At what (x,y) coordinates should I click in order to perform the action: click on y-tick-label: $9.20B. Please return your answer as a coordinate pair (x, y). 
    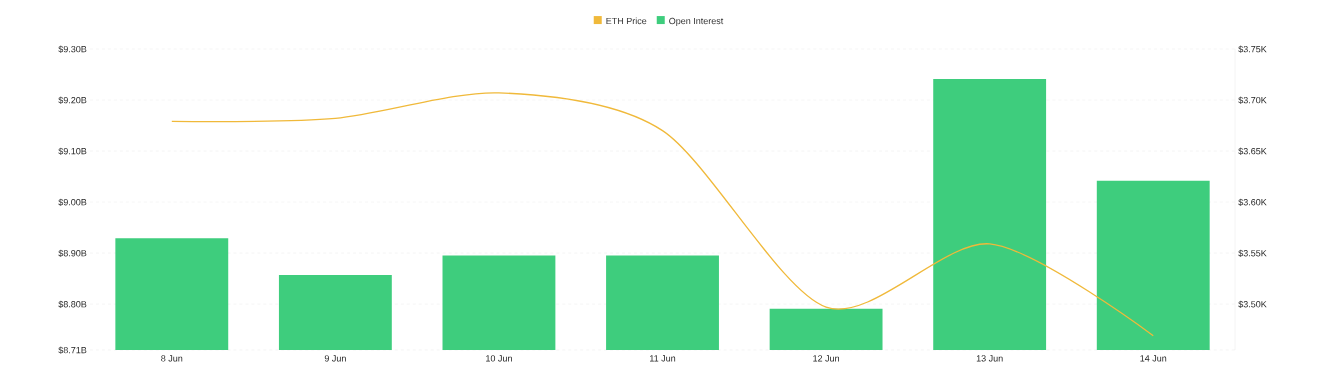
    Looking at the image, I should click on (72, 100).